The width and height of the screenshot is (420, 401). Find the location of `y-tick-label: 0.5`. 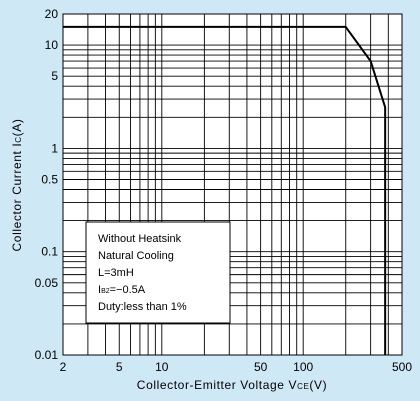

y-tick-label: 0.5 is located at coordinates (49, 179).